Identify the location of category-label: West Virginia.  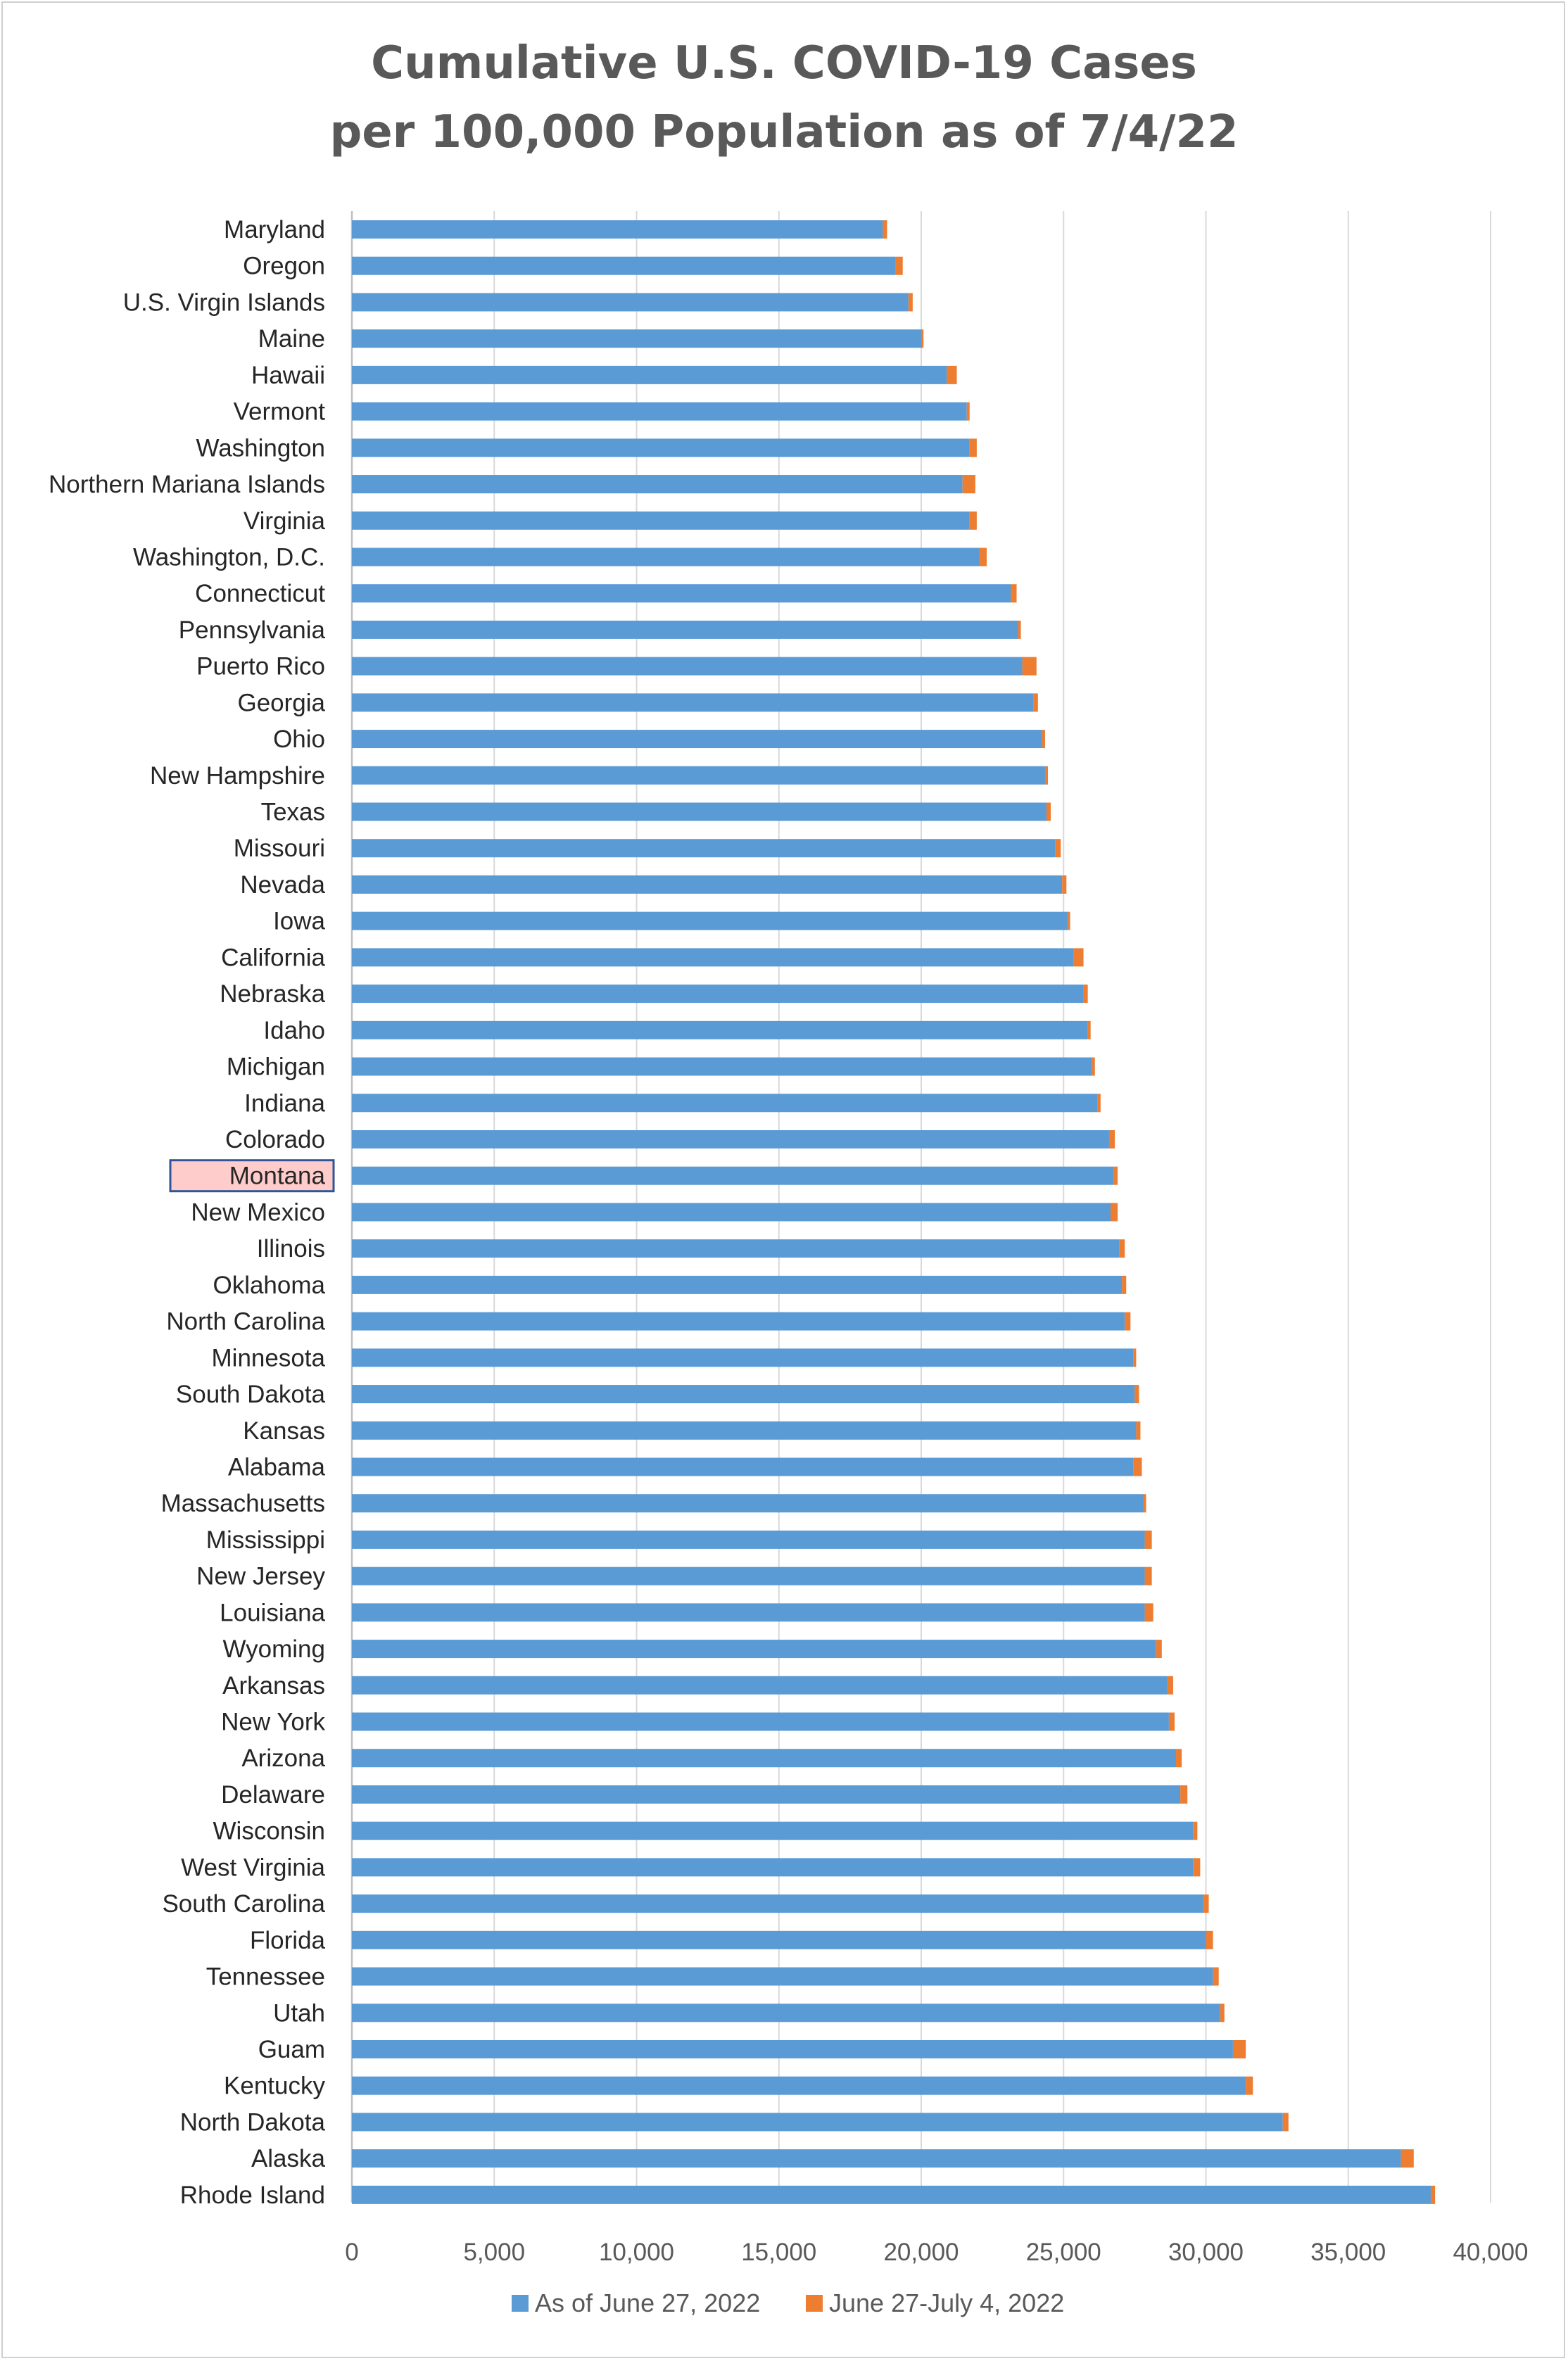
(253, 1867).